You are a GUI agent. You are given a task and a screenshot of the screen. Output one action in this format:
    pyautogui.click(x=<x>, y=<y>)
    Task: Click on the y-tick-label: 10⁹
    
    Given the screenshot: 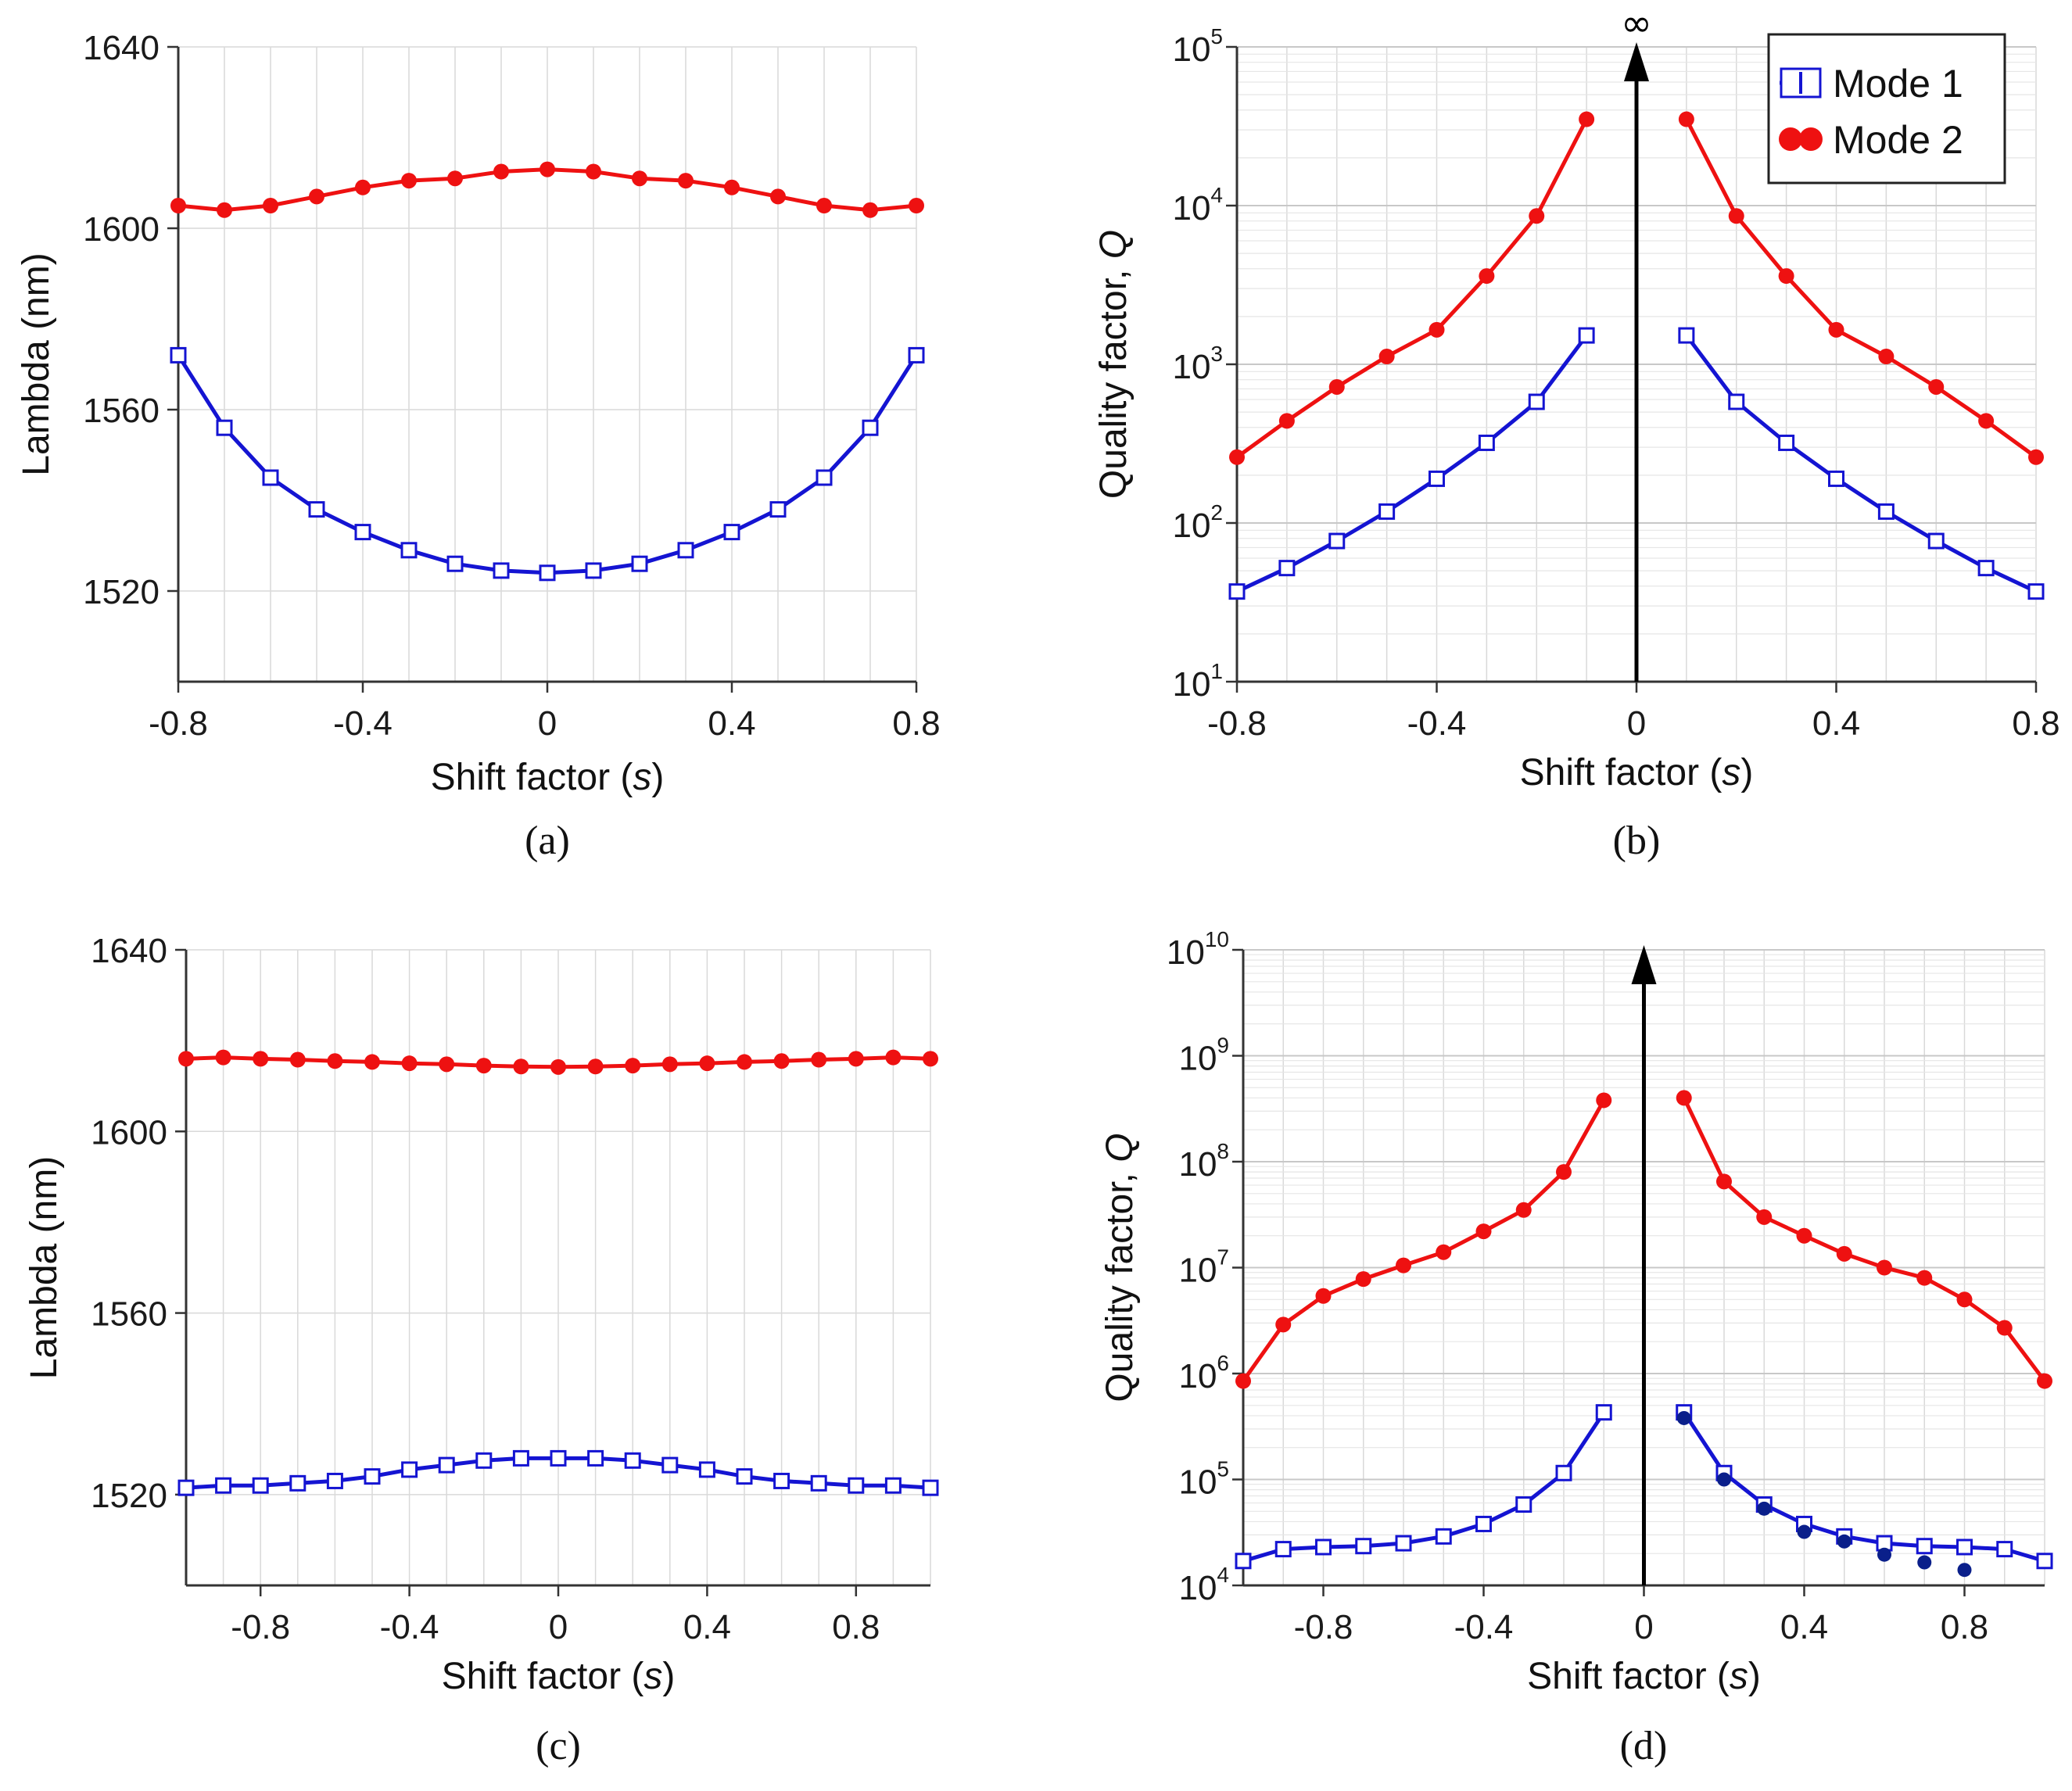 What is the action you would take?
    pyautogui.click(x=1204, y=1055)
    